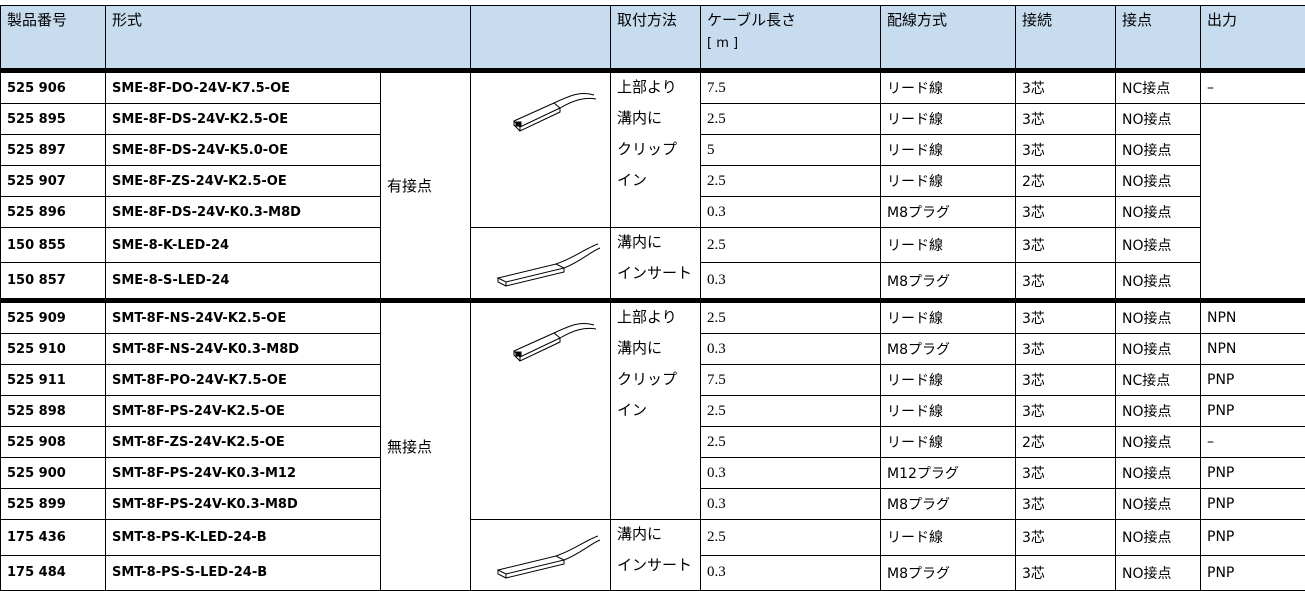 This screenshot has height=591, width=1305. Describe the element at coordinates (53, 212) in the screenshot. I see `product-no: 525 896` at that location.